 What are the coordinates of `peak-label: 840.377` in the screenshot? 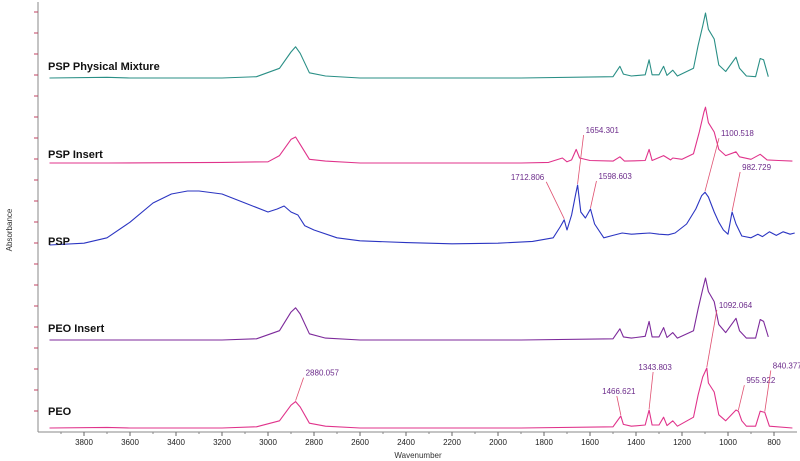 It's located at (786, 365).